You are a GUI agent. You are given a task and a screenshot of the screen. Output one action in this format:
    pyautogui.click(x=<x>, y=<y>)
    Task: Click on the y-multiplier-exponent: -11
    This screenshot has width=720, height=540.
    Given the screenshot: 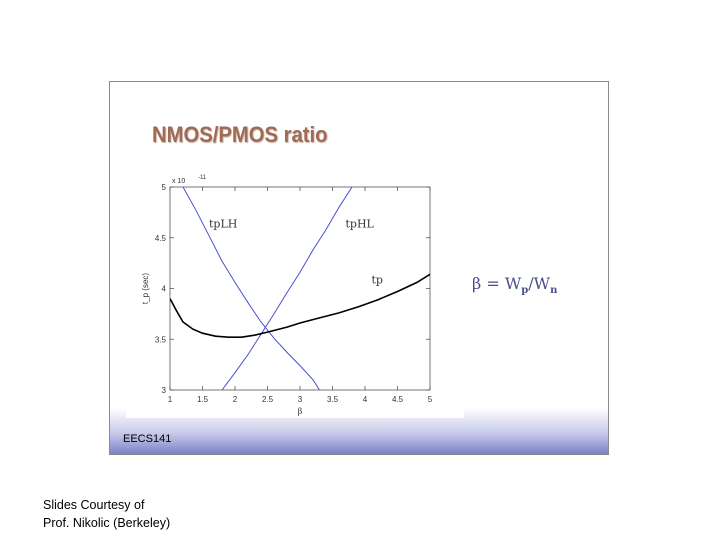 What is the action you would take?
    pyautogui.click(x=202, y=178)
    